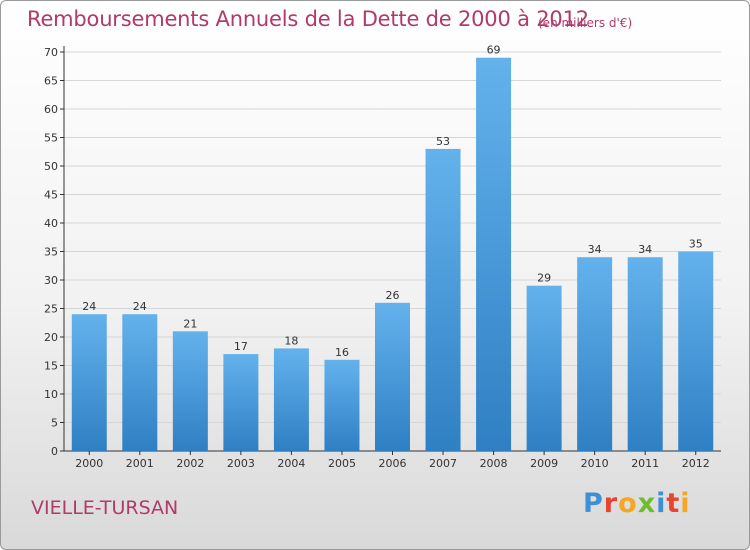 The image size is (750, 550). I want to click on bar-value-label: 21, so click(190, 323).